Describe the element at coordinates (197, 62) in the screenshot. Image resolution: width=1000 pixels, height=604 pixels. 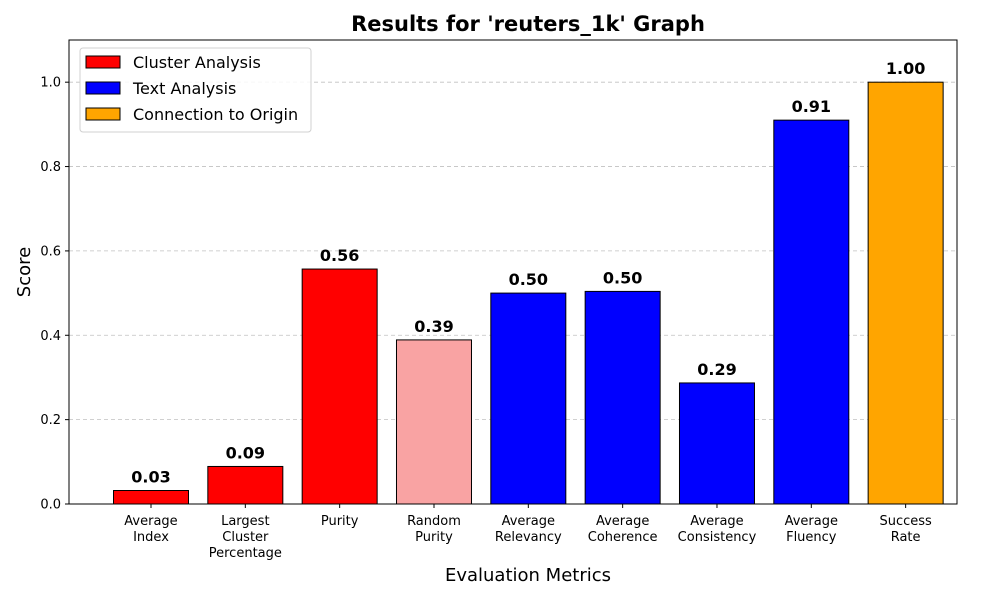
I see `legend-label: Cluster Analysis` at that location.